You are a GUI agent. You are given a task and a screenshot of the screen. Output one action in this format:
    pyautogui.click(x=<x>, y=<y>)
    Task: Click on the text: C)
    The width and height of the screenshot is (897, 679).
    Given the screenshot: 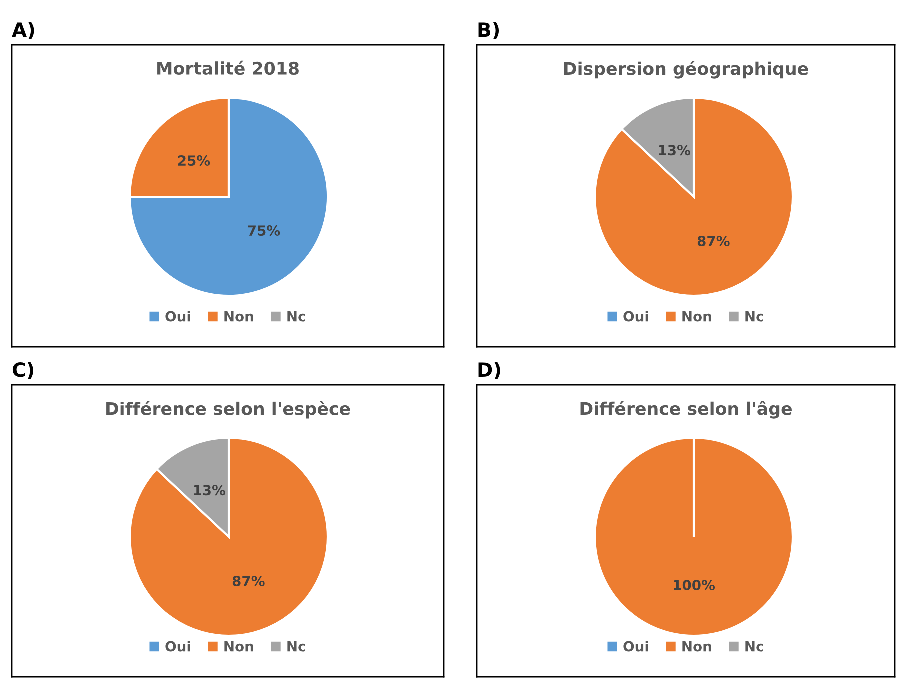 What is the action you would take?
    pyautogui.click(x=23, y=371)
    